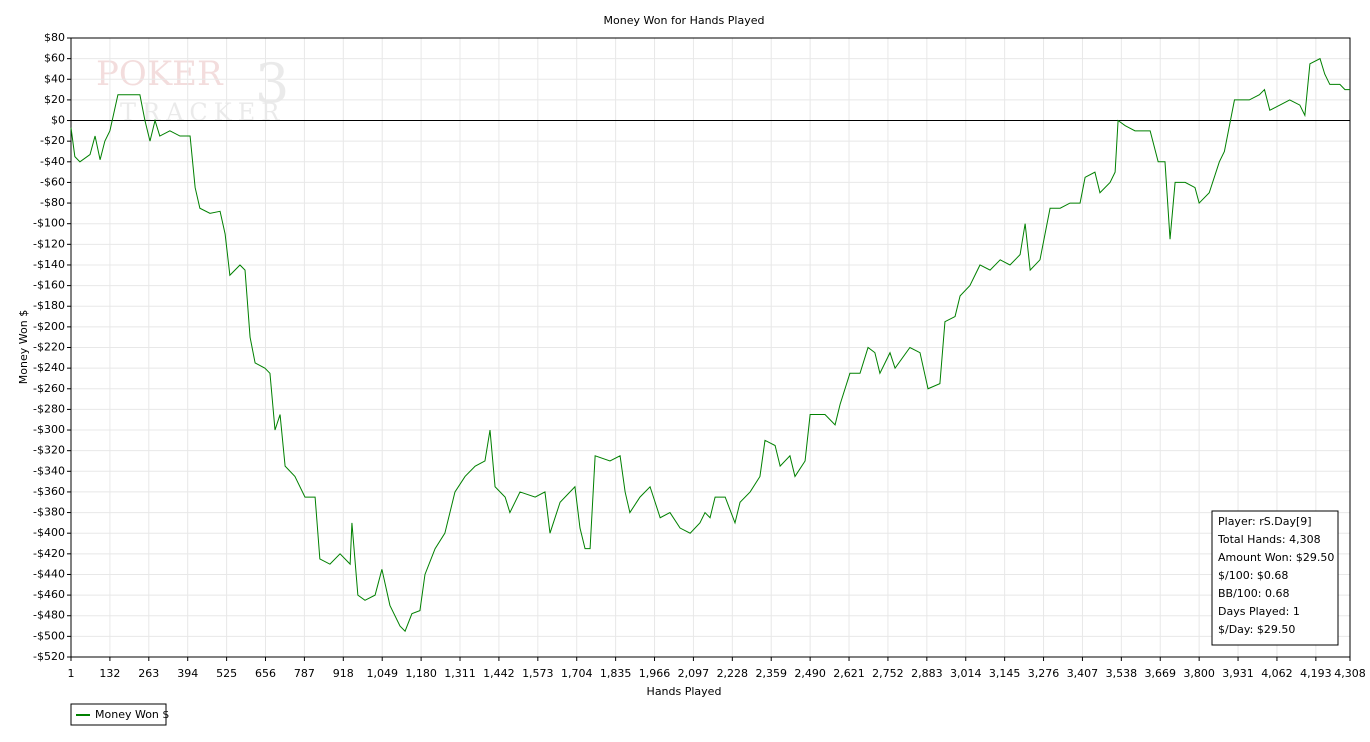  I want to click on x-tick-label: 1,966, so click(655, 673).